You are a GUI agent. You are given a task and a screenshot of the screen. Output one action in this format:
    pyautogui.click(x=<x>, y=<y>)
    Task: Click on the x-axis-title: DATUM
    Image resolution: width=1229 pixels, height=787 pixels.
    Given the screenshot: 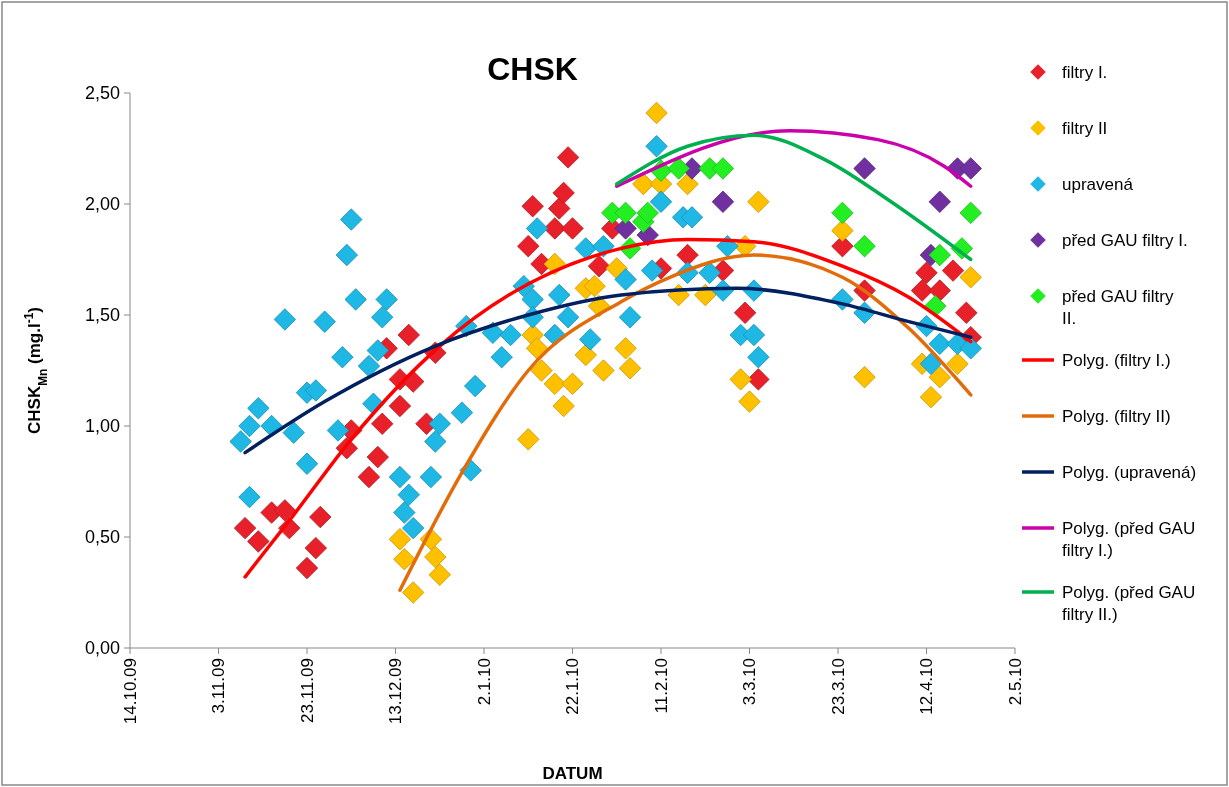 What is the action you would take?
    pyautogui.click(x=572, y=773)
    